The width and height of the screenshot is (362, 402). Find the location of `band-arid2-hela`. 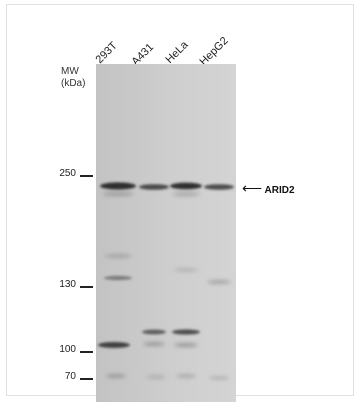

band-arid2-hela is located at coordinates (186, 186).